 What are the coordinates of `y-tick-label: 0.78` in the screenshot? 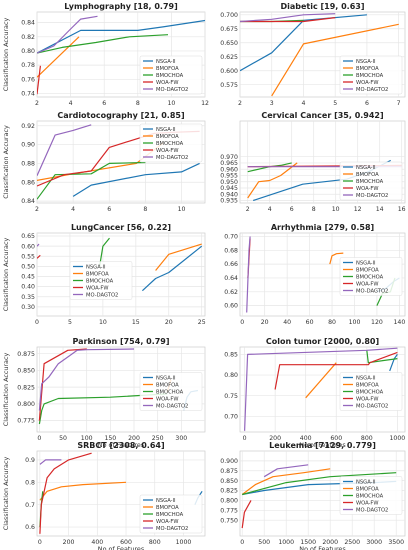 It's located at (28, 65).